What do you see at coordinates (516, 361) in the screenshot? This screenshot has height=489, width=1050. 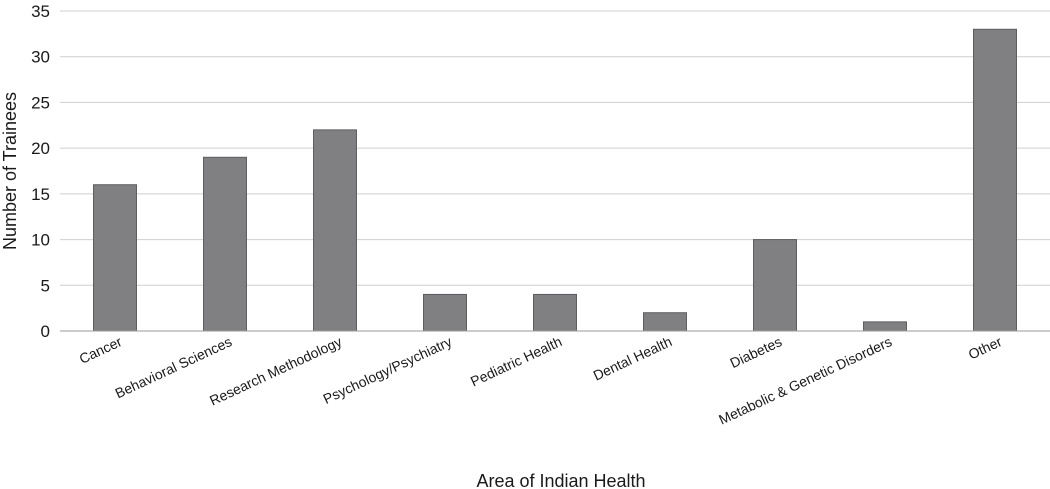 I see `x-category-label: Pediatric Health` at bounding box center [516, 361].